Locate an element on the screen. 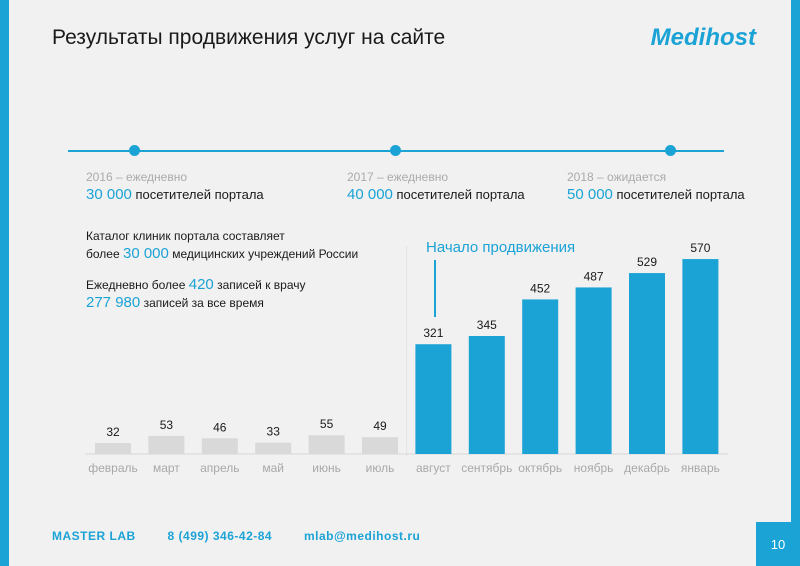  x-tick-label: март is located at coordinates (166, 468).